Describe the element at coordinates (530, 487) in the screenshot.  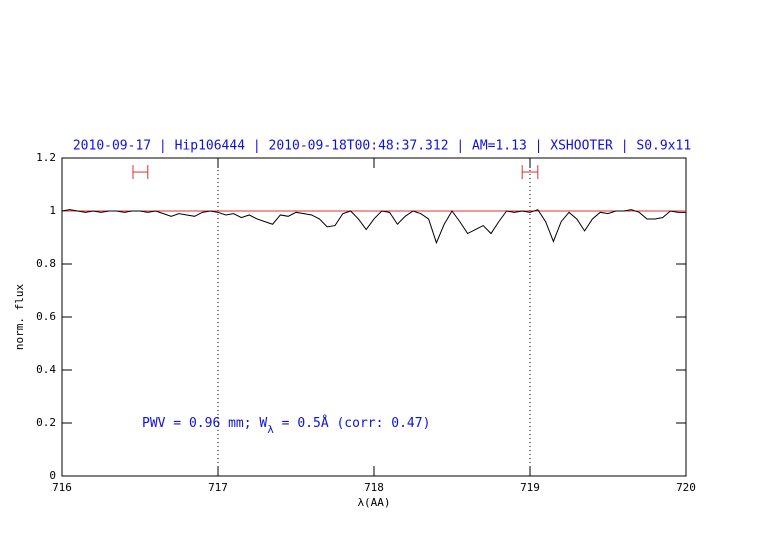
I see `x-tick-label: 719` at that location.